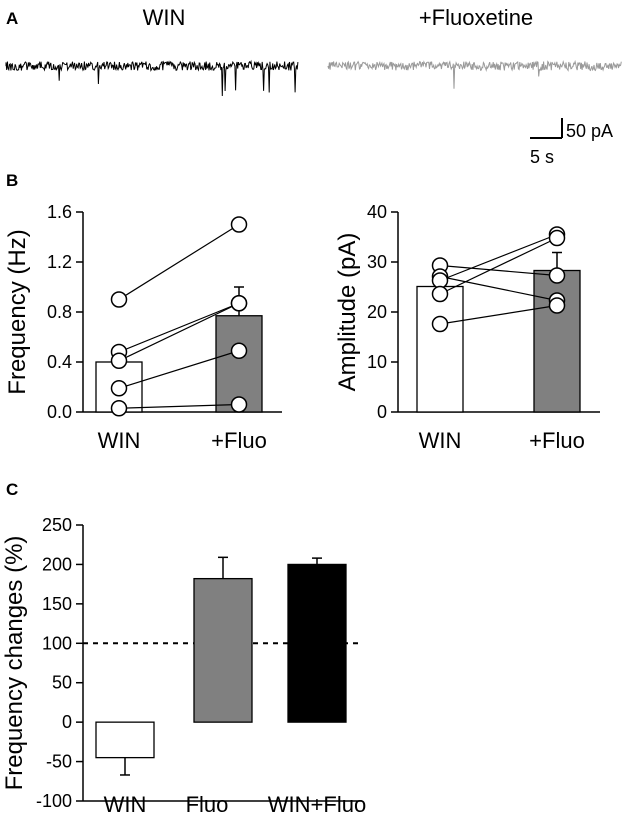 This screenshot has width=630, height=820. Describe the element at coordinates (14, 663) in the screenshot. I see `y-axis-label: Frequency changes (%)` at that location.